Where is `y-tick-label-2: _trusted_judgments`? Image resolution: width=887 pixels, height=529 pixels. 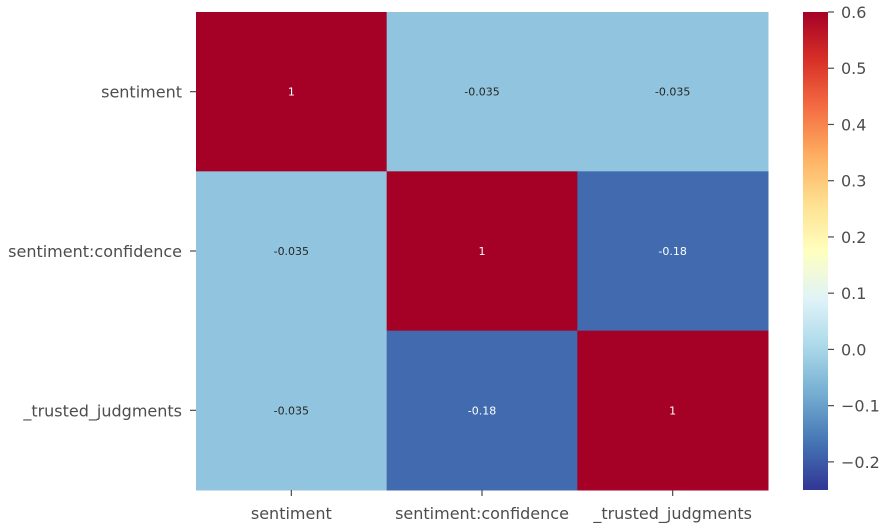 y-tick-label-2: _trusted_judgments is located at coordinates (102, 411).